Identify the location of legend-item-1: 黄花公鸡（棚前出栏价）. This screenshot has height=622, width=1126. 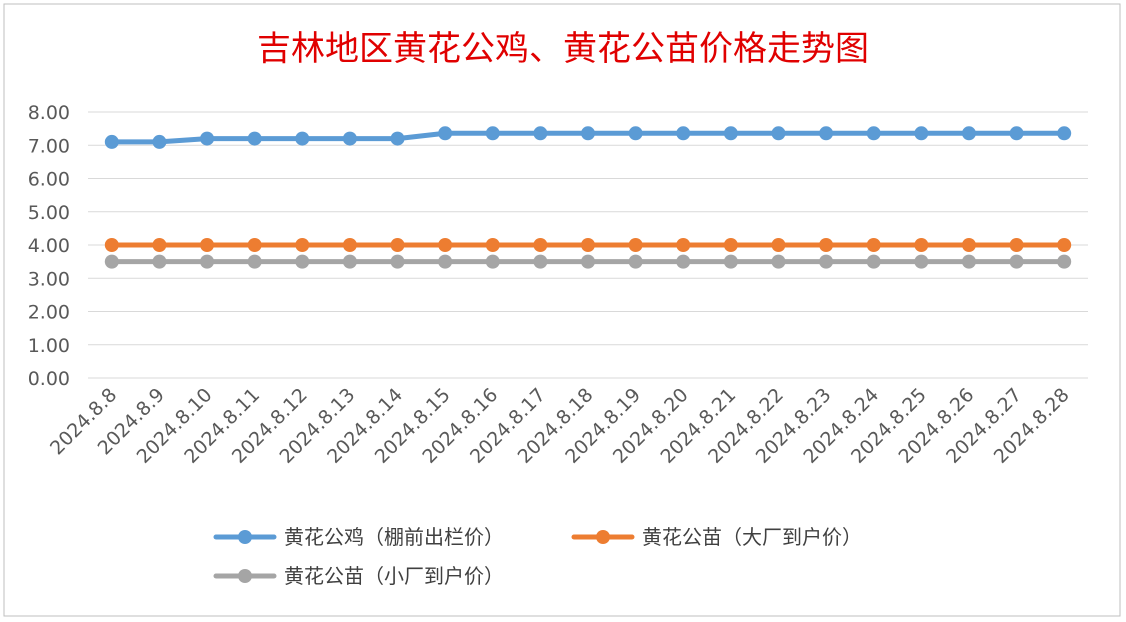
(358, 537).